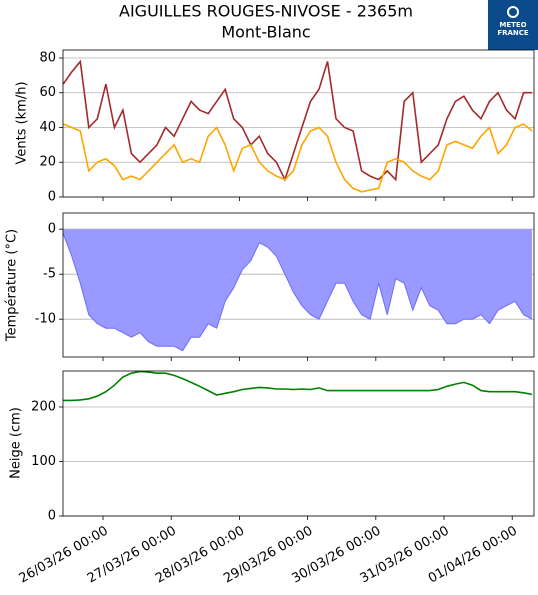 The width and height of the screenshot is (538, 595). What do you see at coordinates (12, 285) in the screenshot?
I see `y-axis-label: Température (°C)` at bounding box center [12, 285].